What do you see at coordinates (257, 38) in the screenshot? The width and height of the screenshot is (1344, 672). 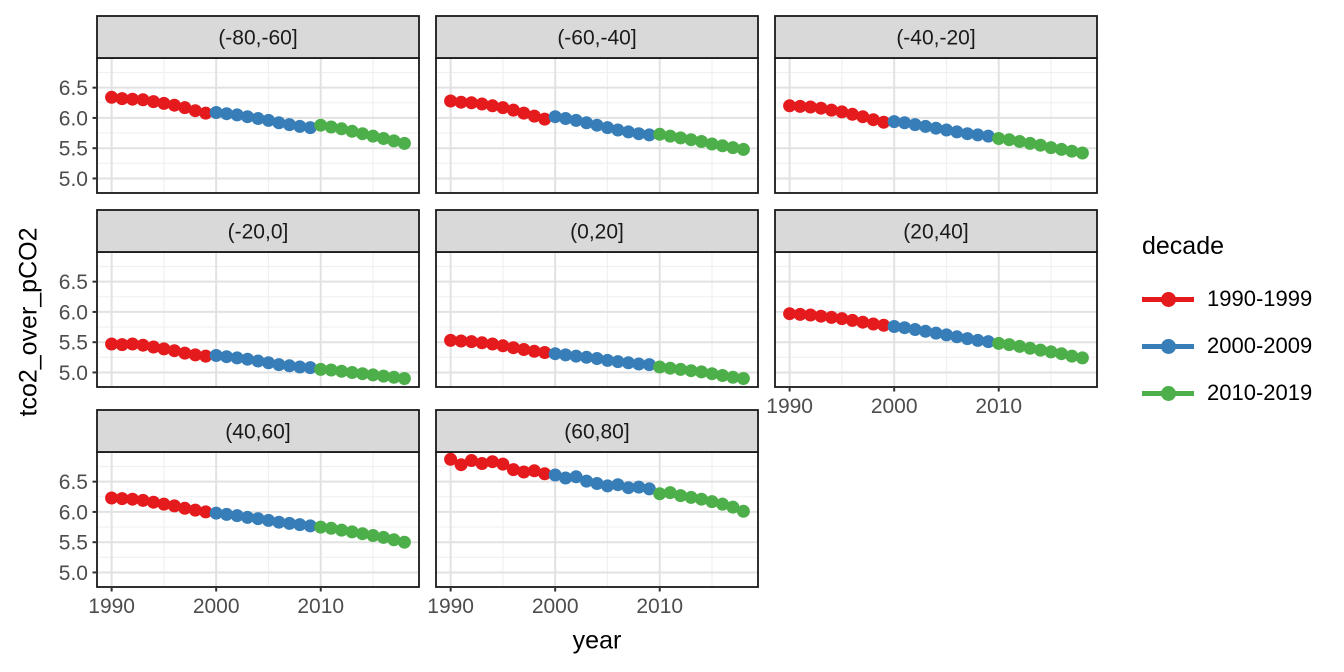 I see `facet-strip-label: (-80,-60]` at bounding box center [257, 38].